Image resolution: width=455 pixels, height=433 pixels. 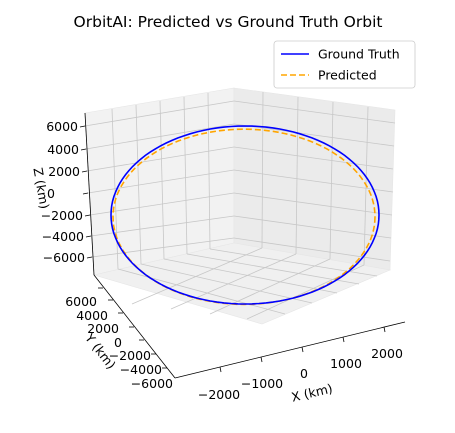 I want to click on x-tick-label: −2000, so click(x=219, y=394).